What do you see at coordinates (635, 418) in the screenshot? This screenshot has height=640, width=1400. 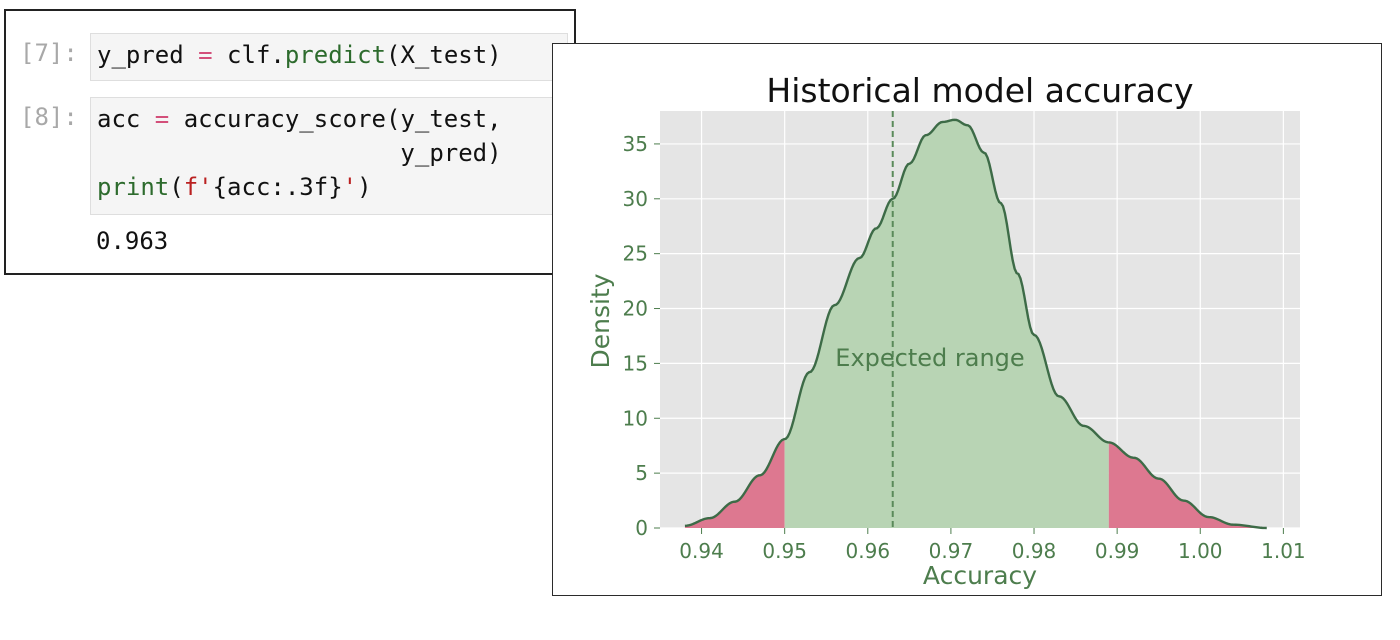 I see `y-tick-label: 10` at bounding box center [635, 418].